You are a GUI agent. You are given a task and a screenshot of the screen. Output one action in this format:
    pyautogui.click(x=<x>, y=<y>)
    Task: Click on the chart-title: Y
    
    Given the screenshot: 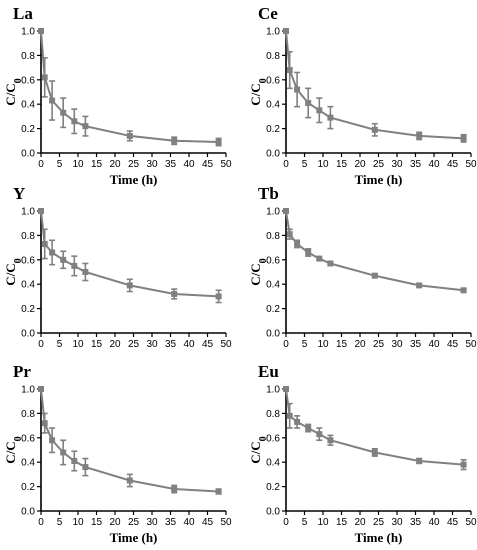 What is the action you would take?
    pyautogui.click(x=19, y=193)
    